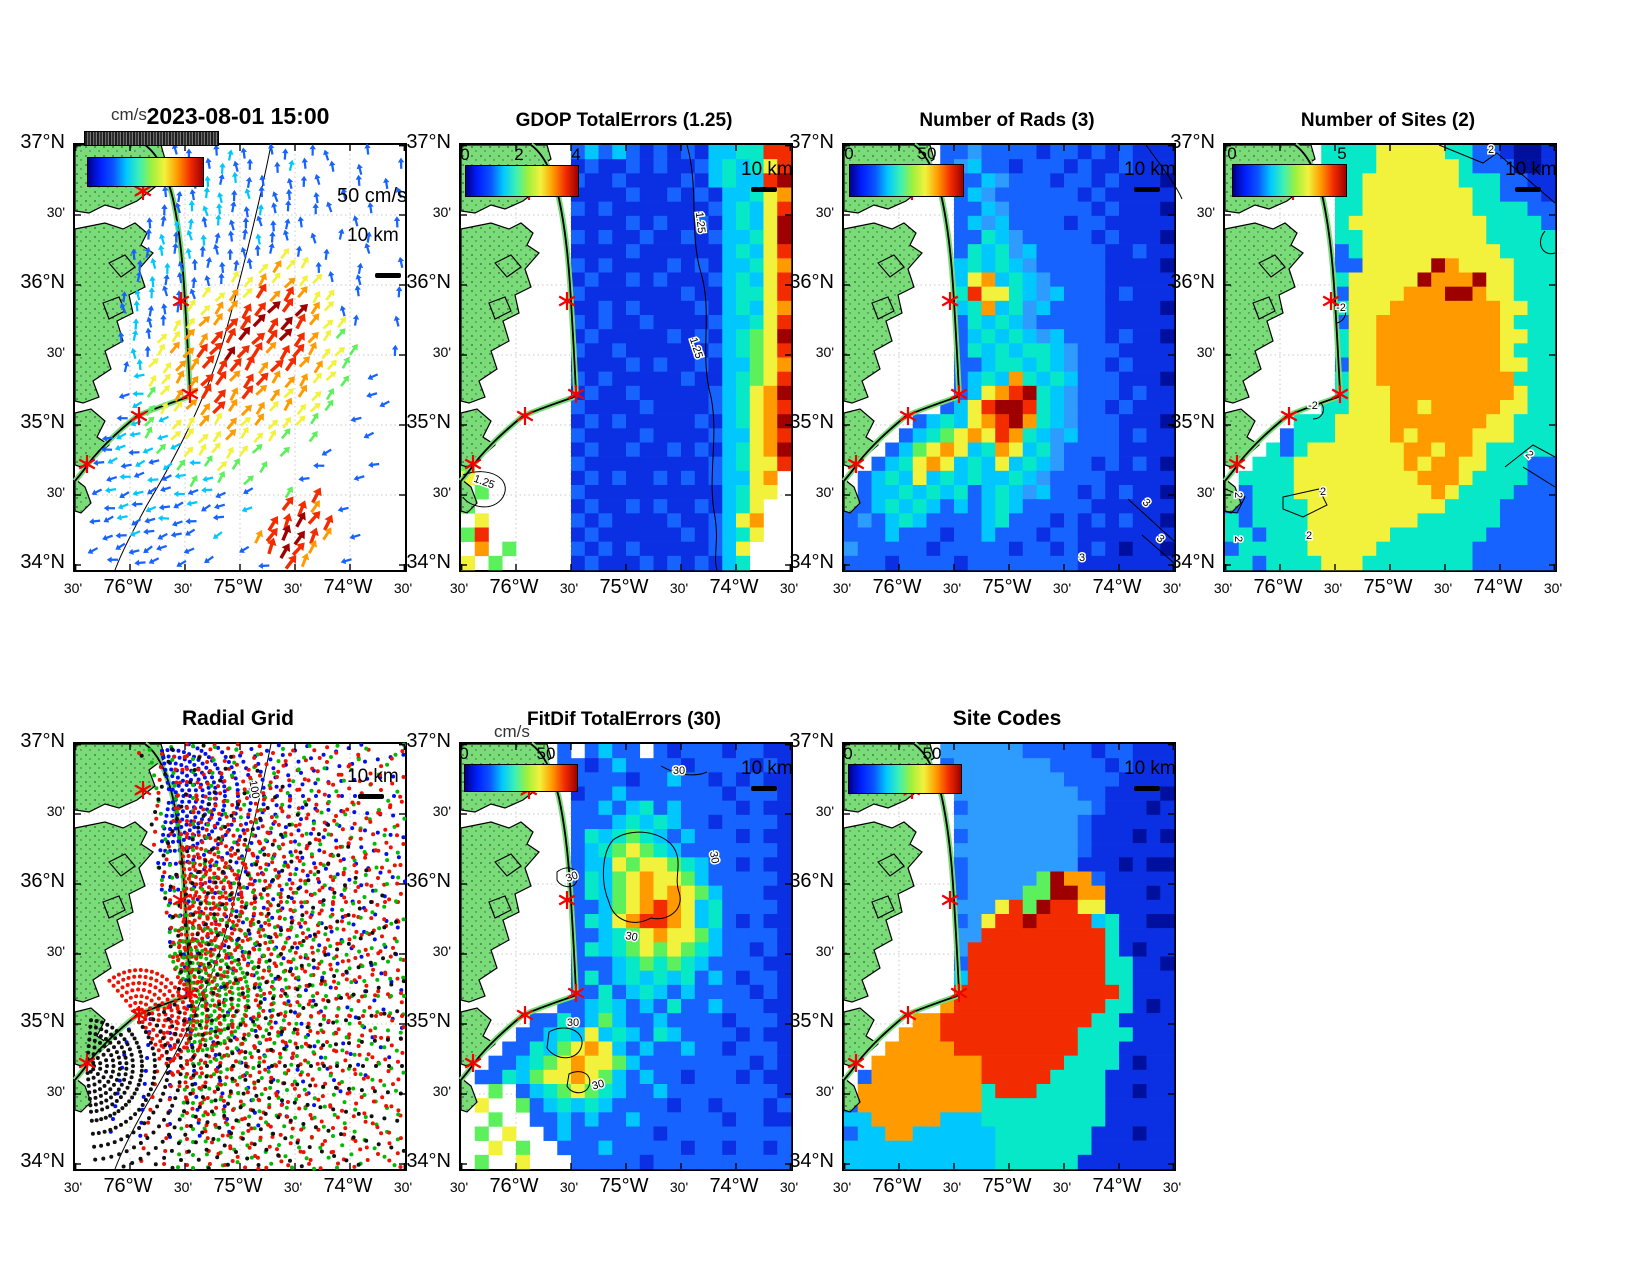  I want to click on colorbar-label: cm/s, so click(129, 114).